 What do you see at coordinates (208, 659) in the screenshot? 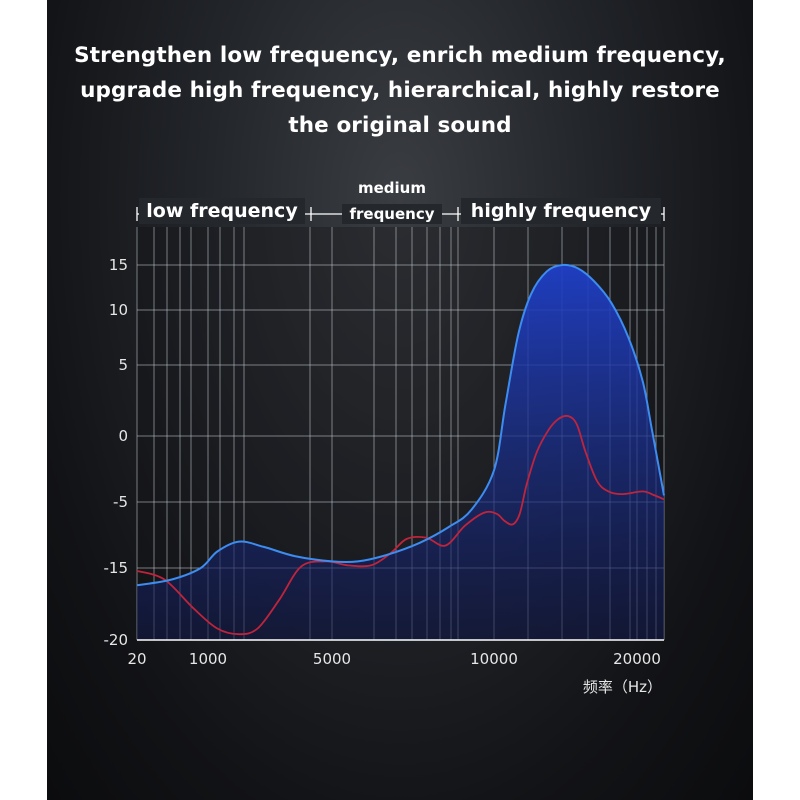
I see `x-tick-label: 1000` at bounding box center [208, 659].